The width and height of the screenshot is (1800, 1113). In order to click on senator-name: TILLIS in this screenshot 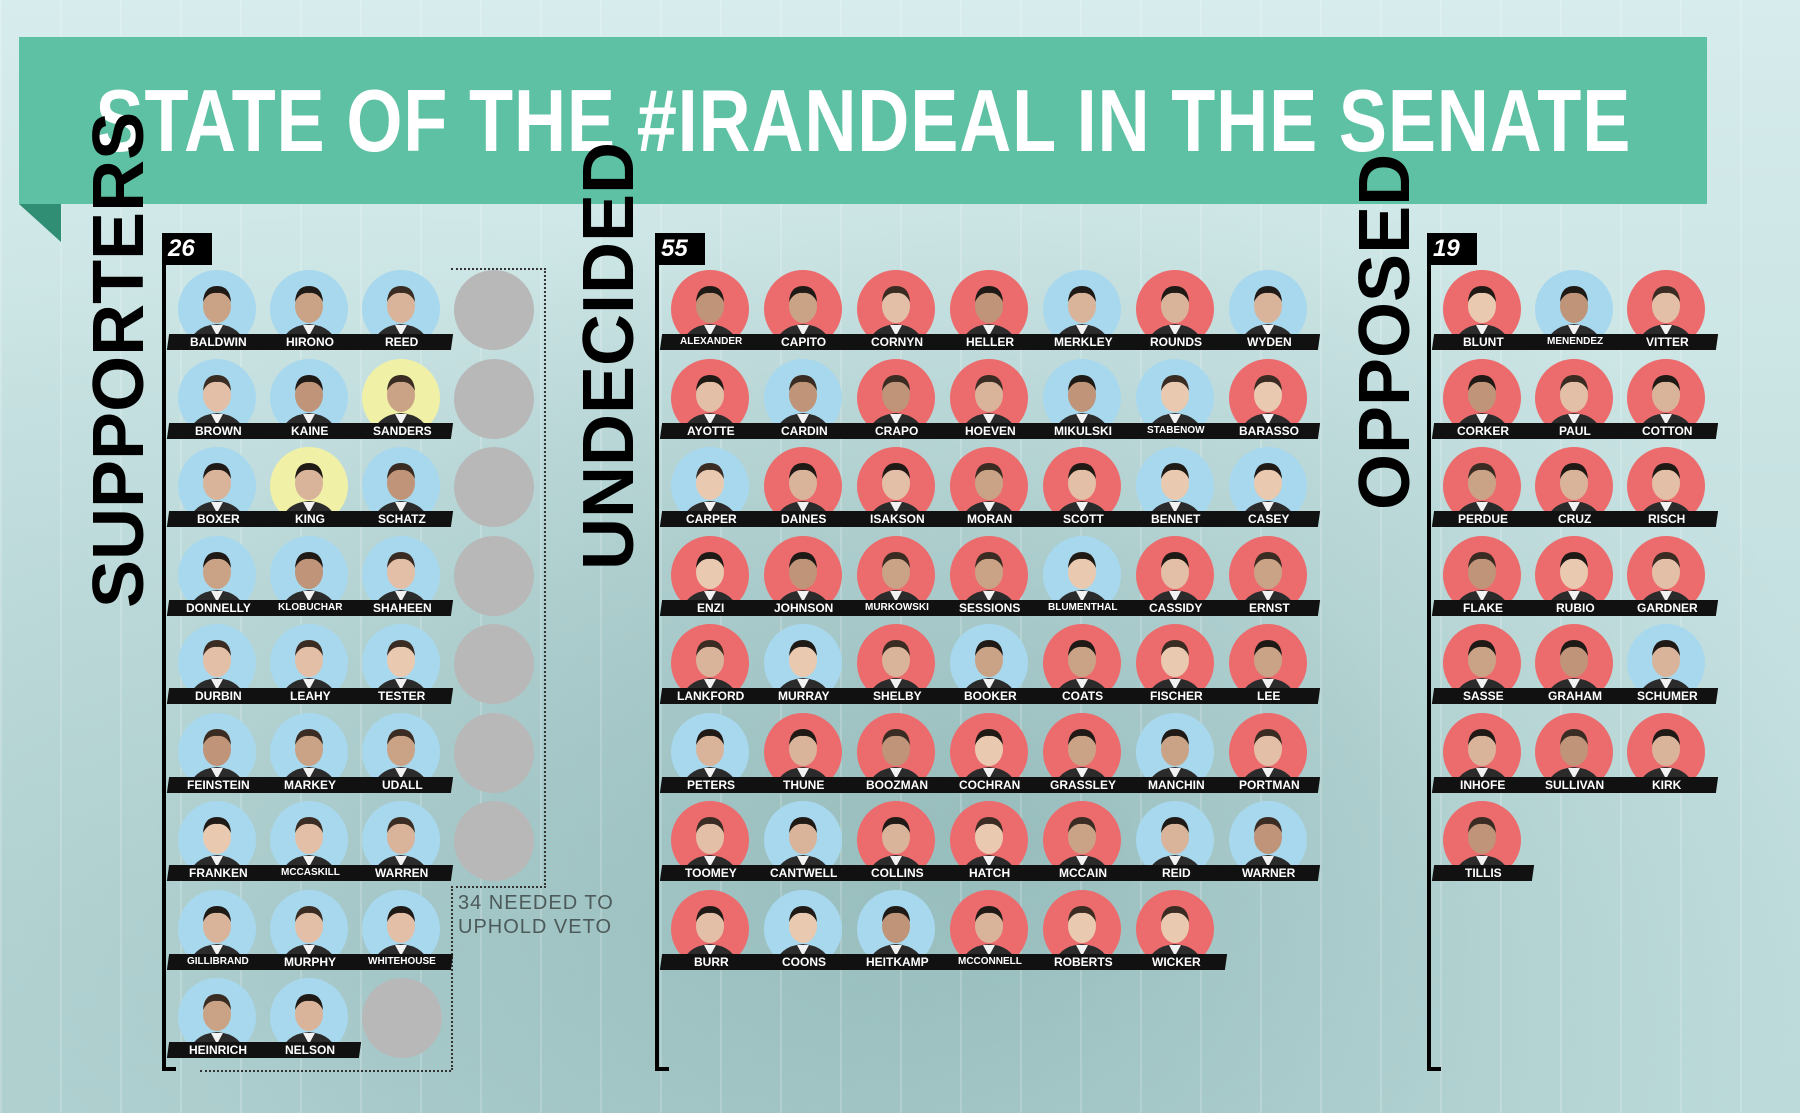, I will do `click(1483, 873)`.